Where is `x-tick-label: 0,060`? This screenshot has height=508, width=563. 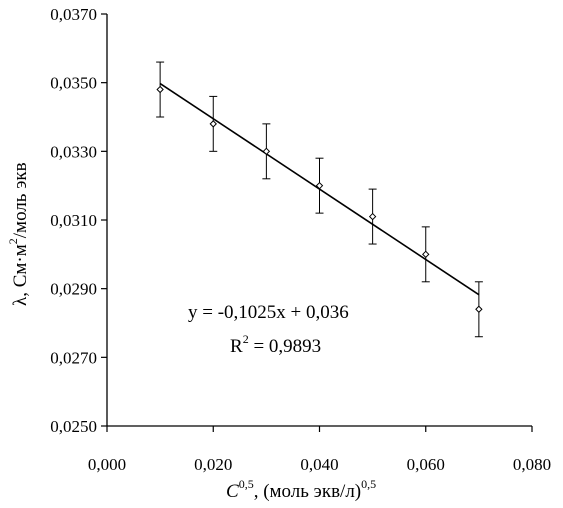
x-tick-label: 0,060 is located at coordinates (426, 464).